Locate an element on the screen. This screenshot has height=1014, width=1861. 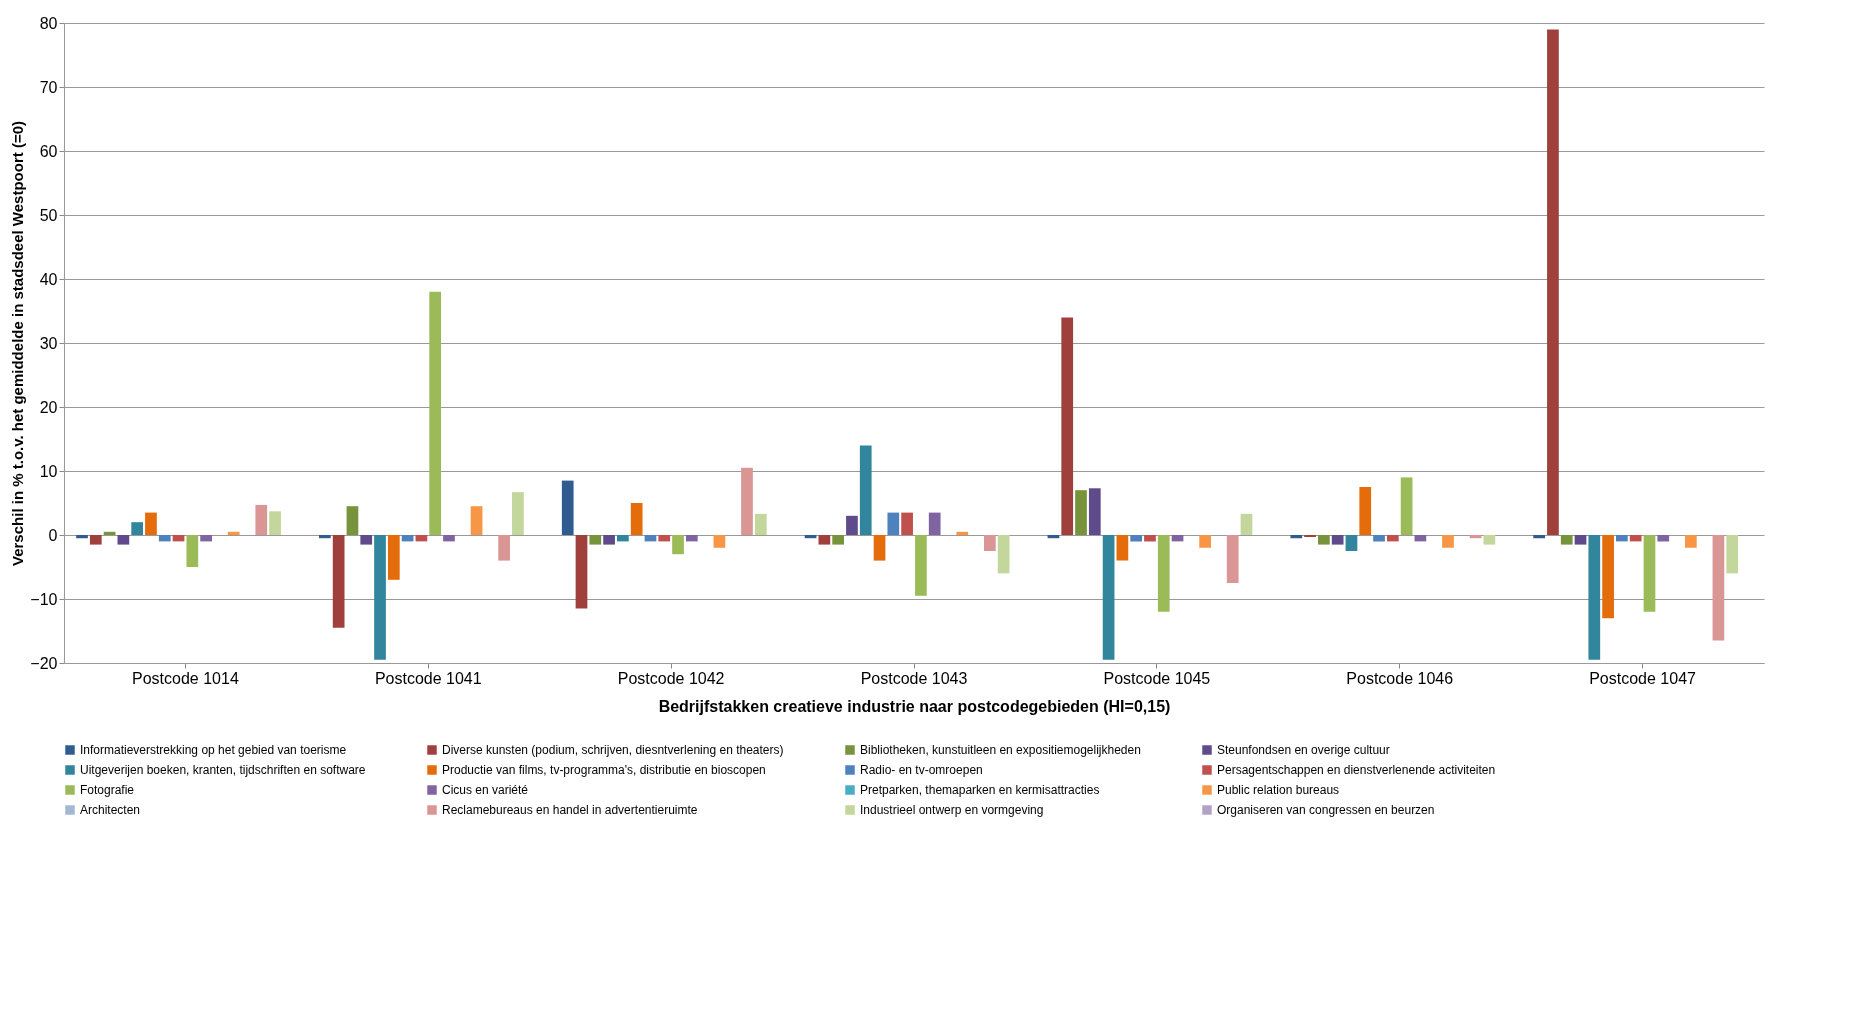
legend-label: Organiseren van congressen en beurzen is located at coordinates (1326, 810).